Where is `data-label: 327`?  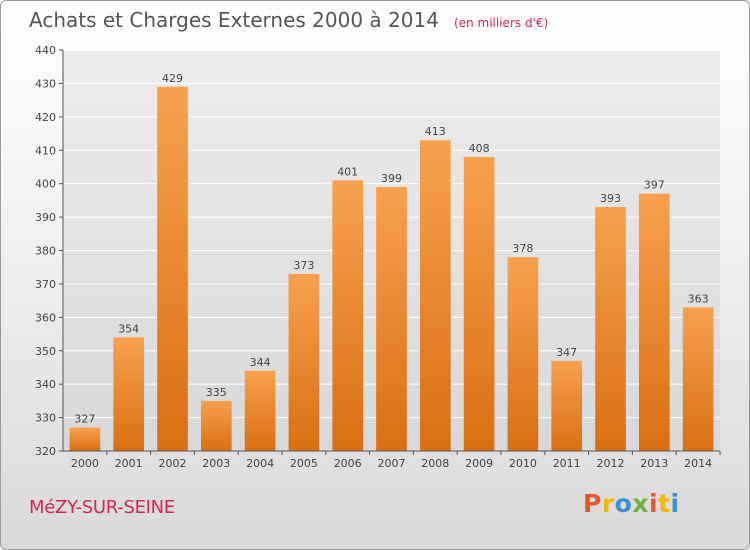
data-label: 327 is located at coordinates (84, 419).